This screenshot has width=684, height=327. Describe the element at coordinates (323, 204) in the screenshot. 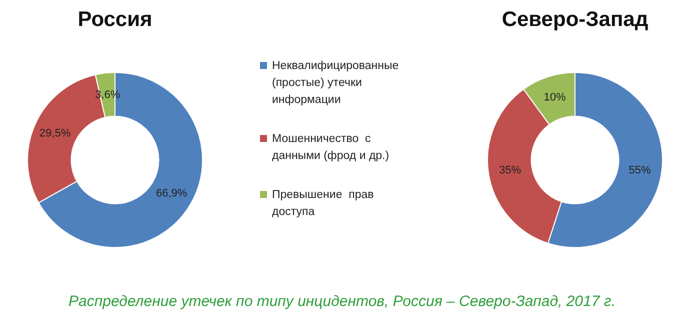

I see `legend-label: Превышение прав доступа` at that location.